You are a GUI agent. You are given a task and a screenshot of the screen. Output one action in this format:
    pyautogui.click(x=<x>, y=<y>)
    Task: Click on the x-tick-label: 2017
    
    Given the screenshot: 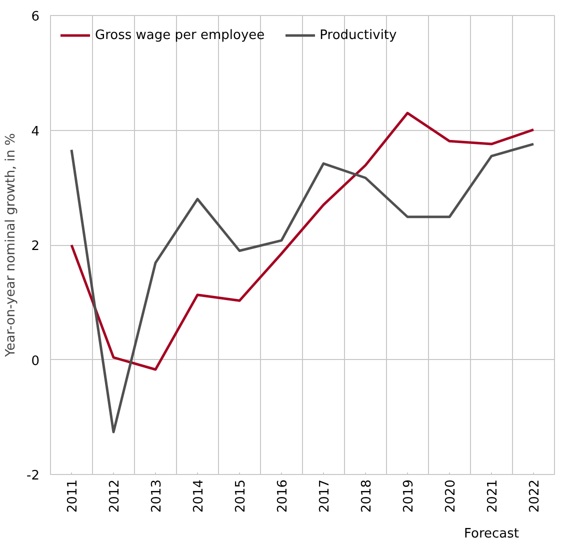 What is the action you would take?
    pyautogui.click(x=325, y=496)
    